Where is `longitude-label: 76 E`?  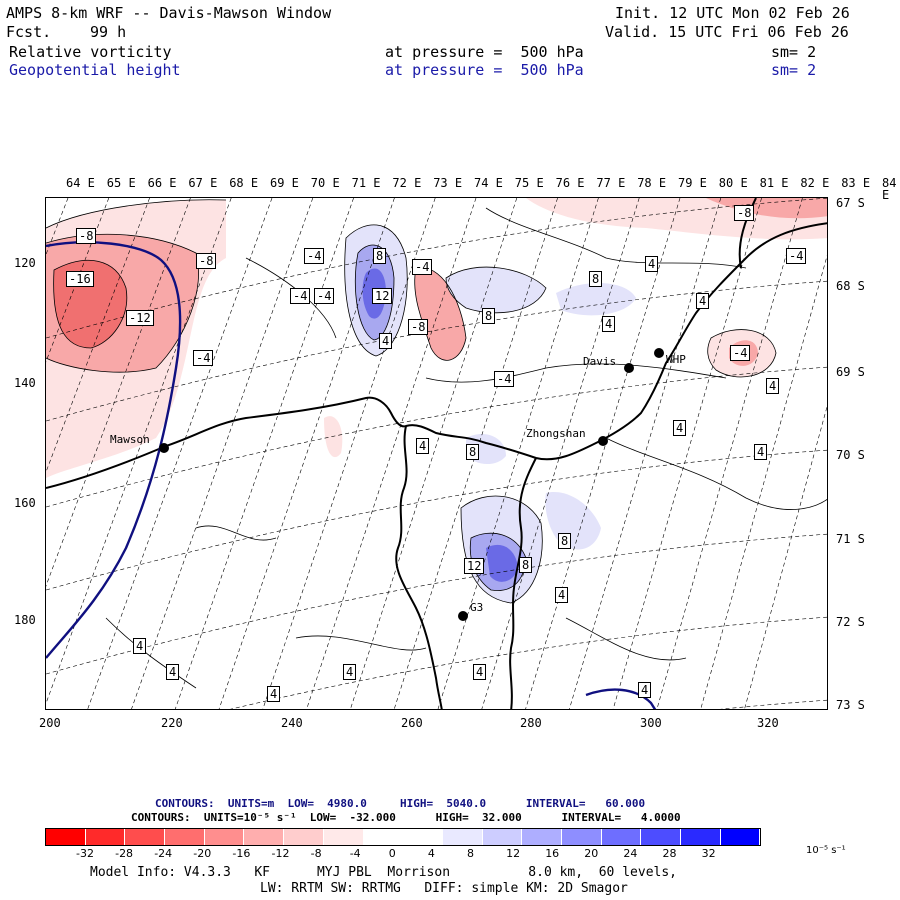
longitude-label: 76 E is located at coordinates (570, 183).